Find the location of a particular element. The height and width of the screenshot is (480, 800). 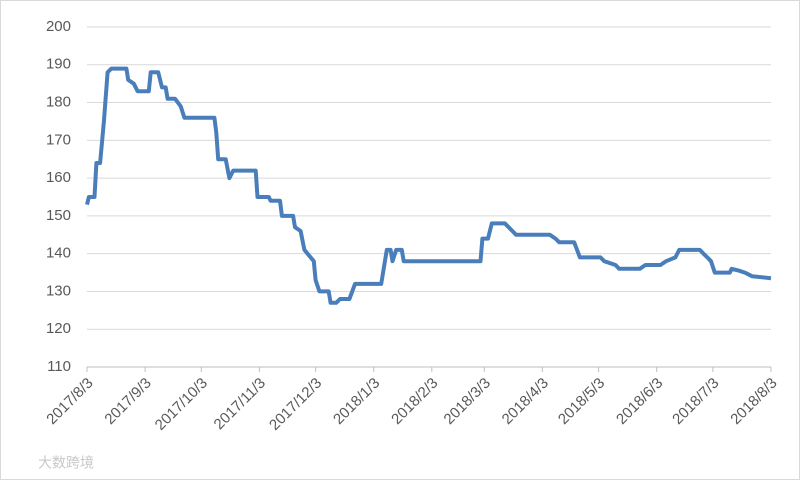

y-tick-label: 110 is located at coordinates (59, 366).